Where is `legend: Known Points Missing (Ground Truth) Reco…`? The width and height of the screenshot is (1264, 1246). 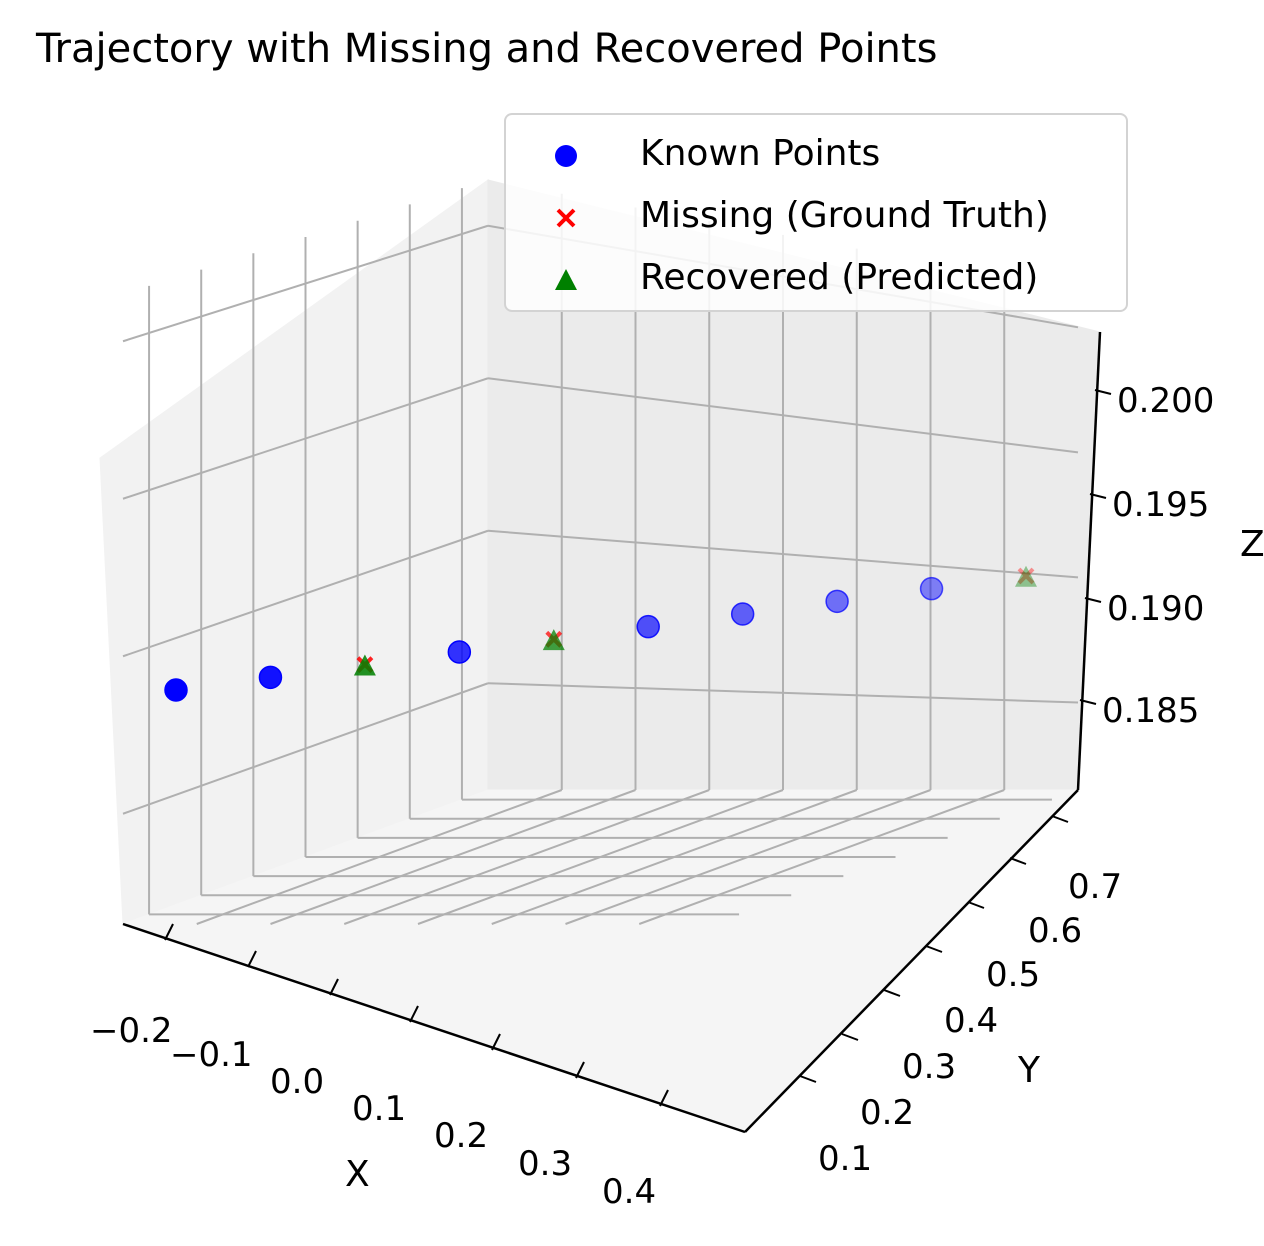
legend: Known Points Missing (Ground Truth) Reco… is located at coordinates (816, 212).